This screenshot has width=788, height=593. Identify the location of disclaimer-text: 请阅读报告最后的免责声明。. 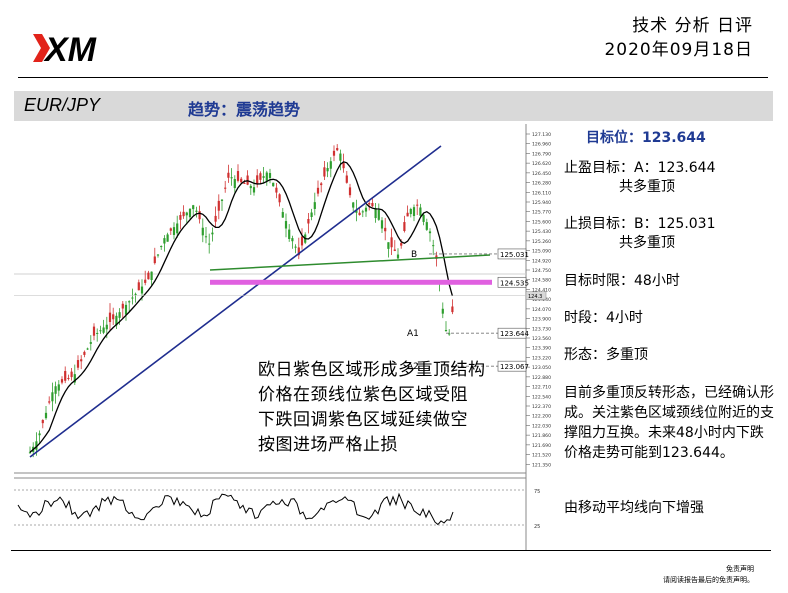
(708, 580).